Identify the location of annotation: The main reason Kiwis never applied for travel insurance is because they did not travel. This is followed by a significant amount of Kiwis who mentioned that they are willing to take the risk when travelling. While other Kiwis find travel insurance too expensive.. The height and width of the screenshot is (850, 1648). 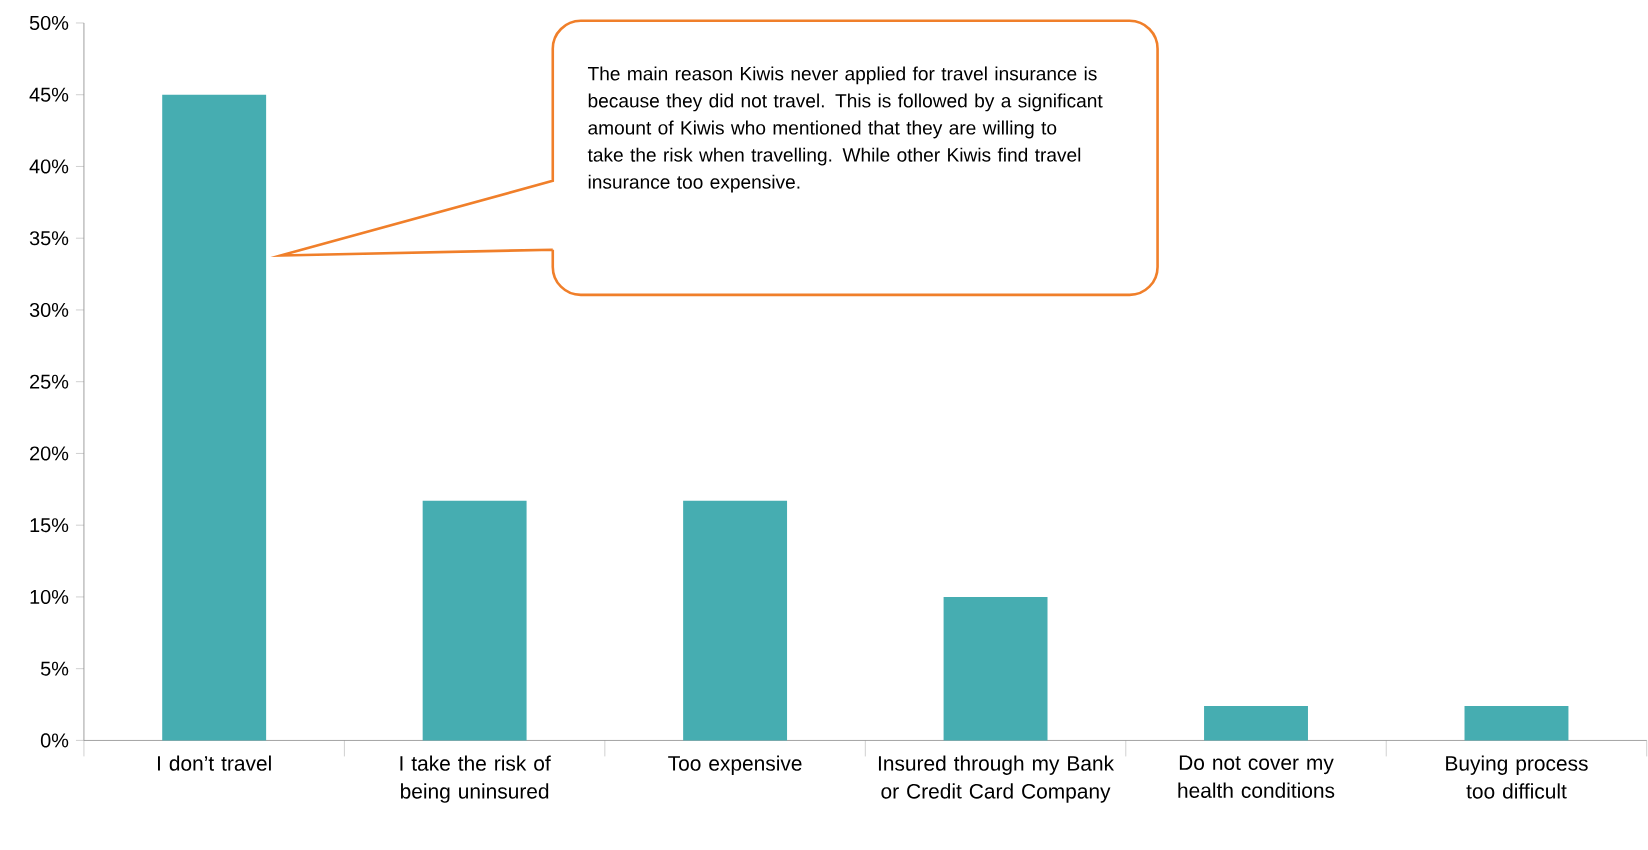
(845, 129).